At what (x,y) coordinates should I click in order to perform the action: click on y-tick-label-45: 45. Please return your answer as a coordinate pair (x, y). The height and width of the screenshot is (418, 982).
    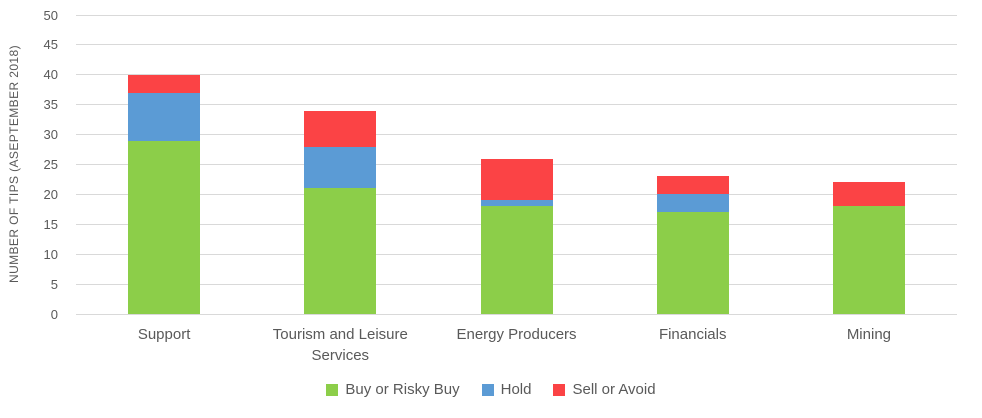
    Looking at the image, I should click on (50, 45).